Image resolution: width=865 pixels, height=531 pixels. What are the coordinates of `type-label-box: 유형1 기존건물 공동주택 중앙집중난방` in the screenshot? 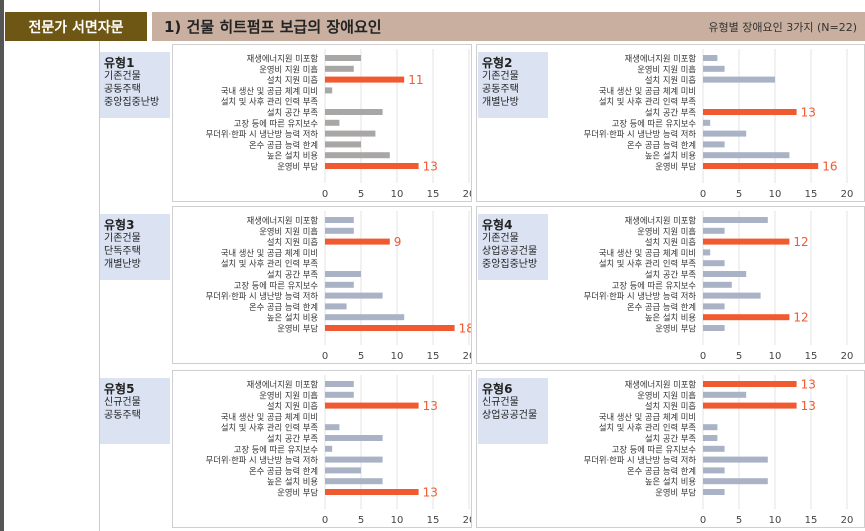 It's located at (135, 85).